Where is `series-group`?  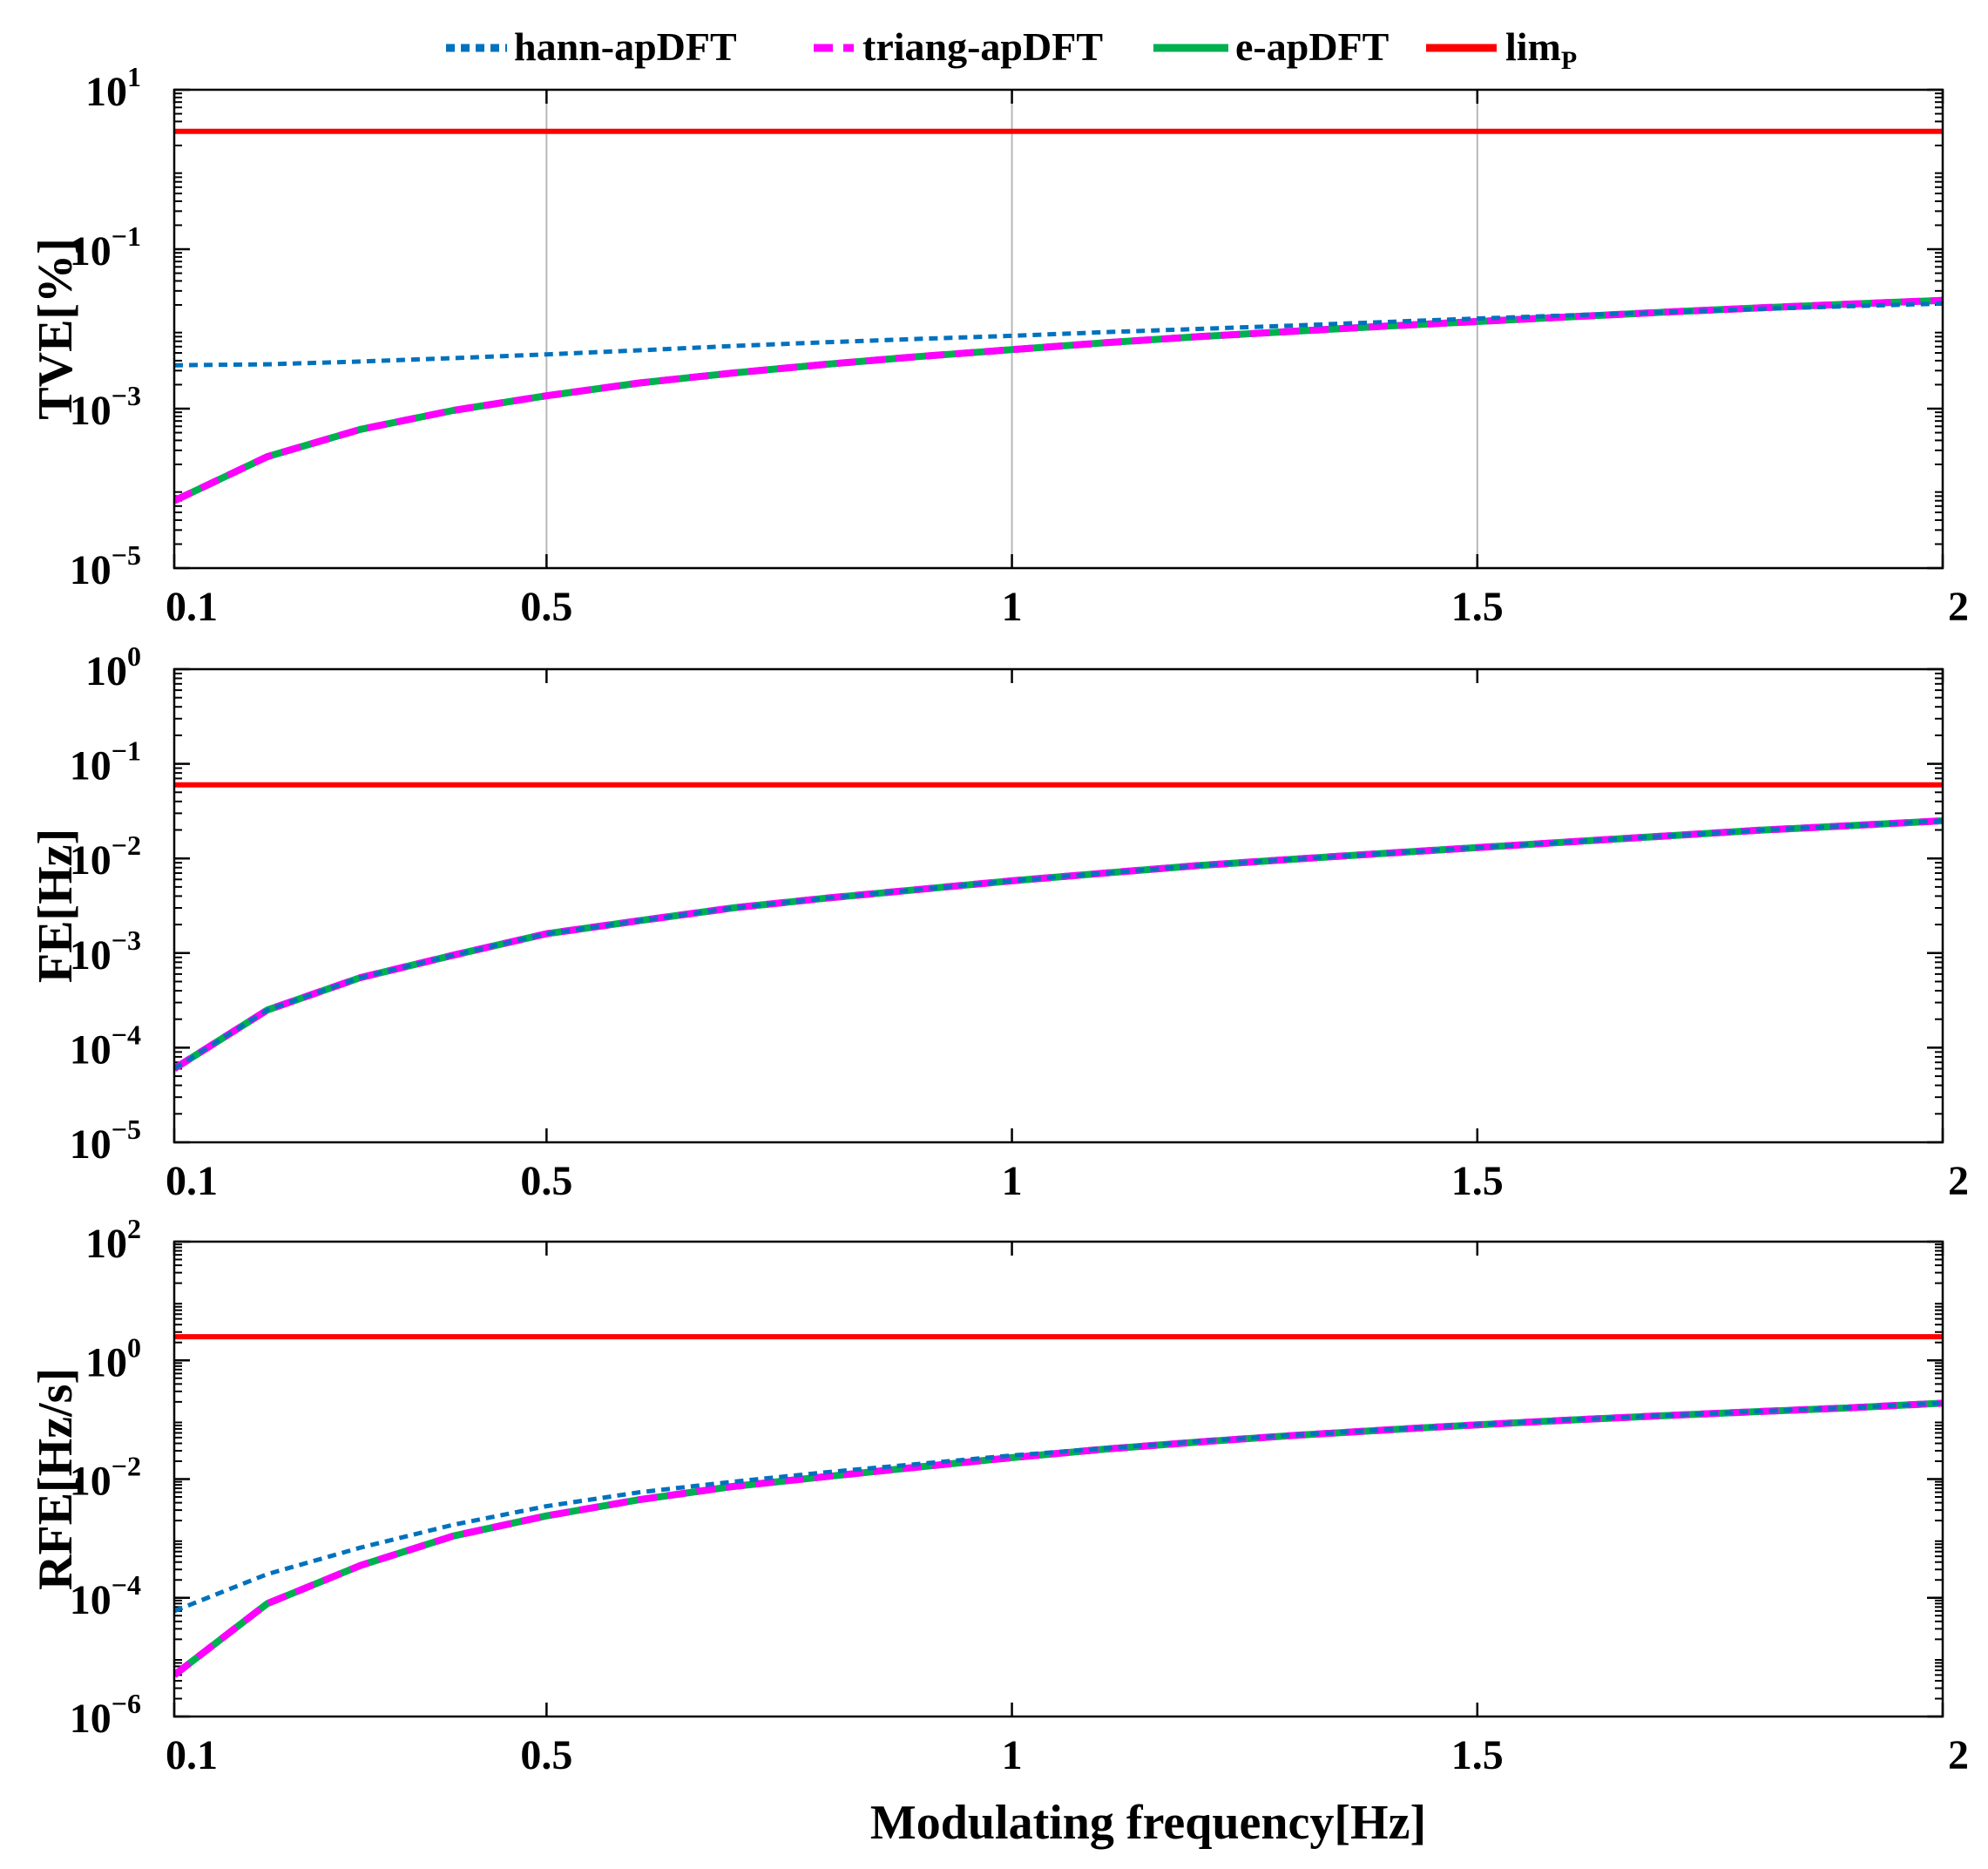
series-group is located at coordinates (1058, 927).